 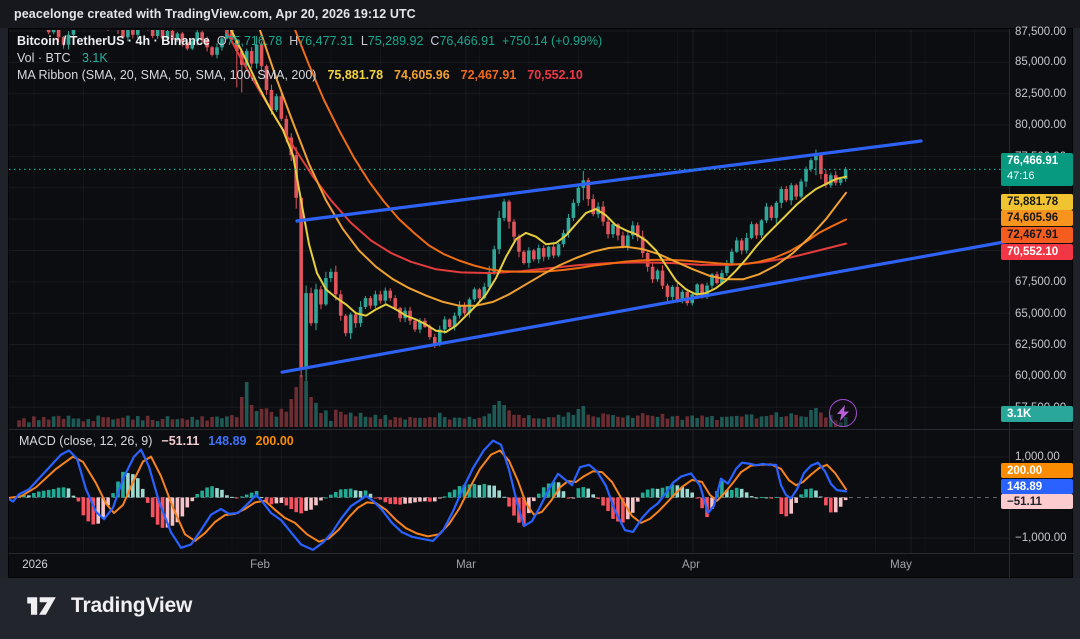 What do you see at coordinates (644, 306) in the screenshot?
I see `lower-channel-trendline` at bounding box center [644, 306].